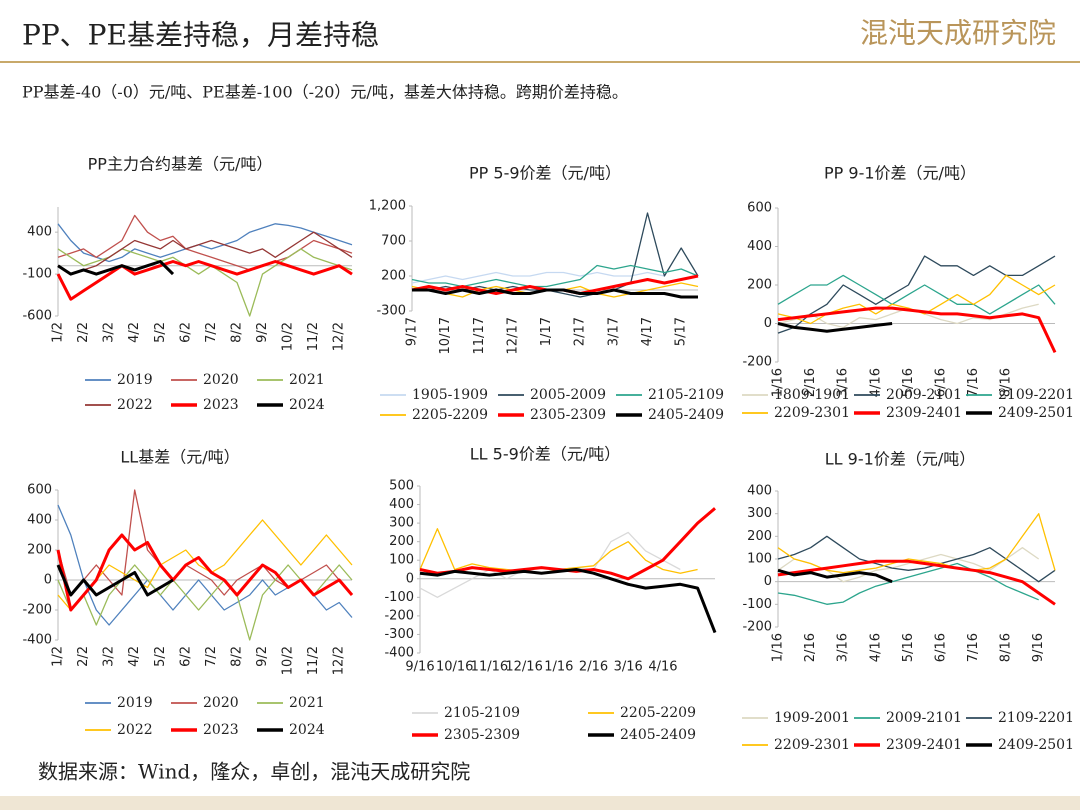 The height and width of the screenshot is (810, 1080). What do you see at coordinates (399, 634) in the screenshot?
I see `y-tick-label: -300` at bounding box center [399, 634].